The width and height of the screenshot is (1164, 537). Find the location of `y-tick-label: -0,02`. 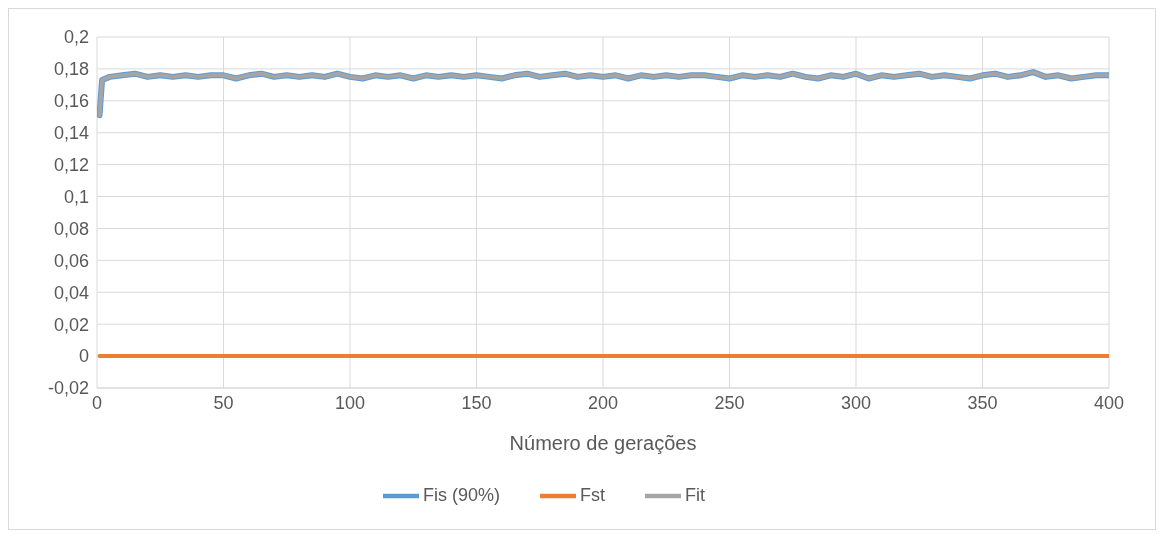

y-tick-label: -0,02 is located at coordinates (68, 388).